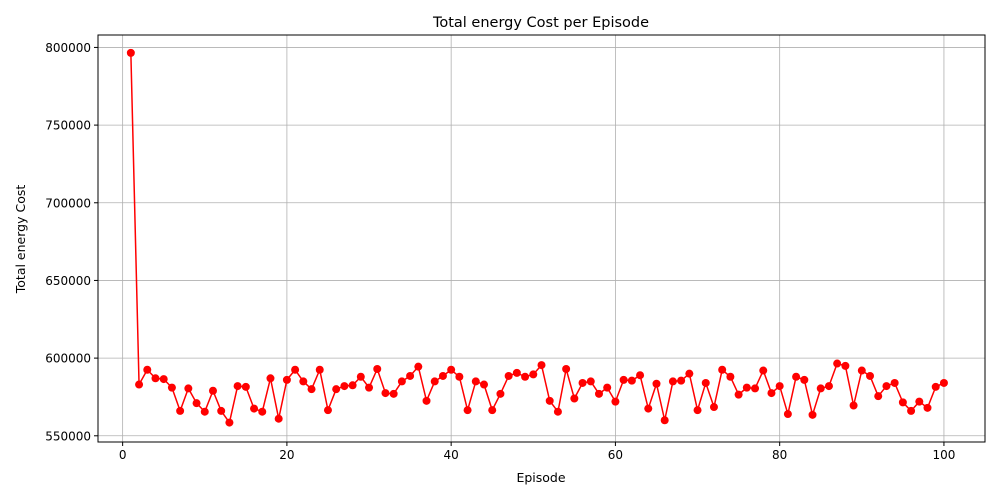 This screenshot has width=1000, height=504. Describe the element at coordinates (68, 281) in the screenshot. I see `y-tick-label: 650000` at that location.